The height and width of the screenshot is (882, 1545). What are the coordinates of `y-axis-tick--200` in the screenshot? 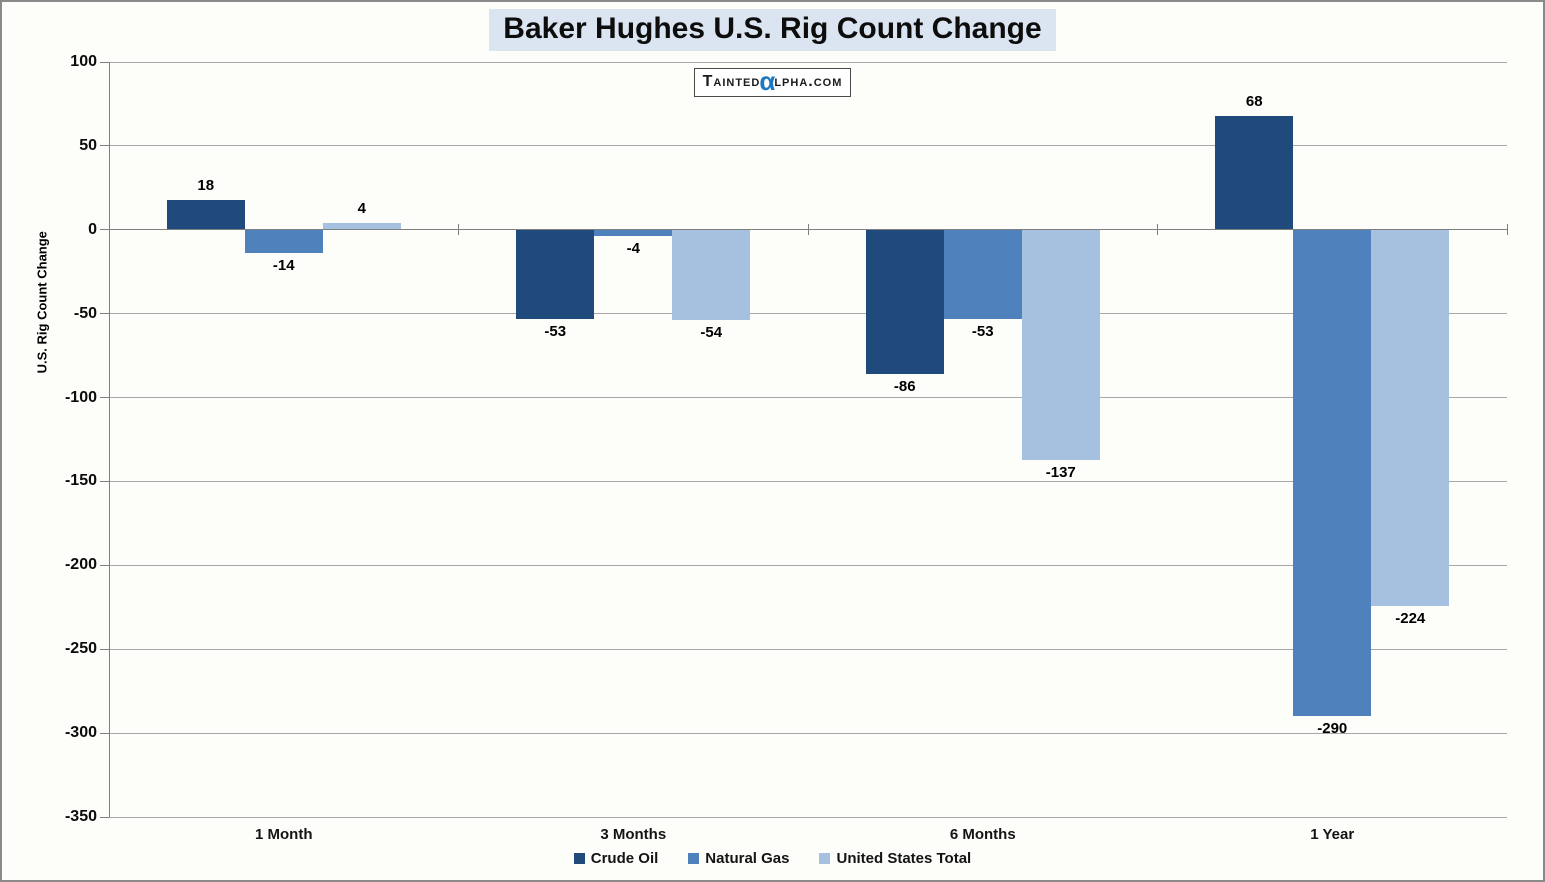 It's located at (104, 565).